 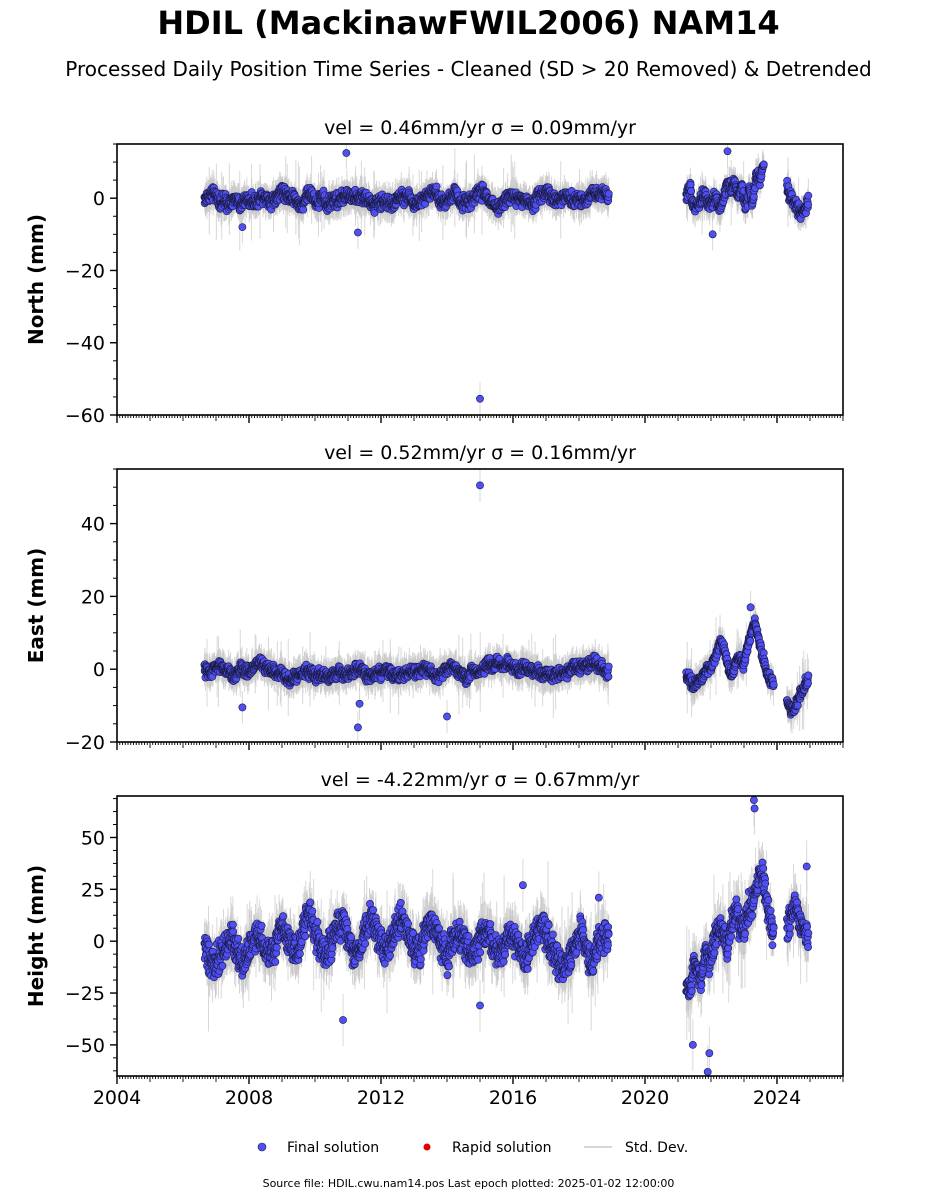 I want to click on y-axis-label: East (mm), so click(x=36, y=606).